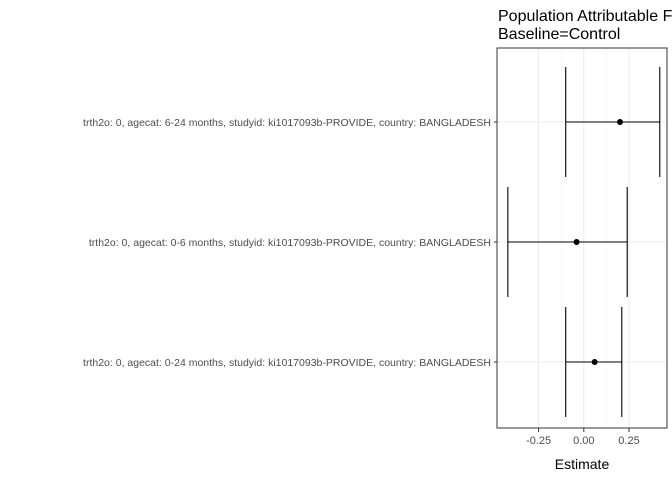 This screenshot has width=672, height=480. I want to click on x-axis-ticks: -0.25 0.00 0.25, so click(583, 437).